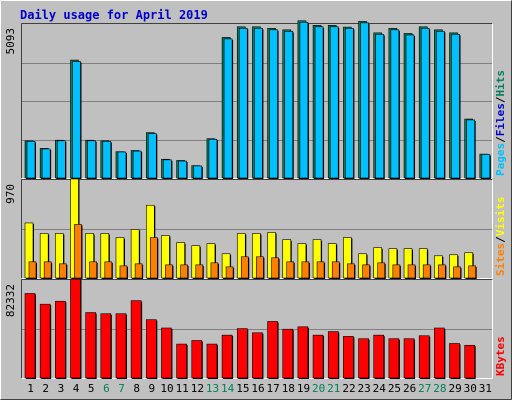 The width and height of the screenshot is (512, 405). I want to click on day-label: 3, so click(61, 388).